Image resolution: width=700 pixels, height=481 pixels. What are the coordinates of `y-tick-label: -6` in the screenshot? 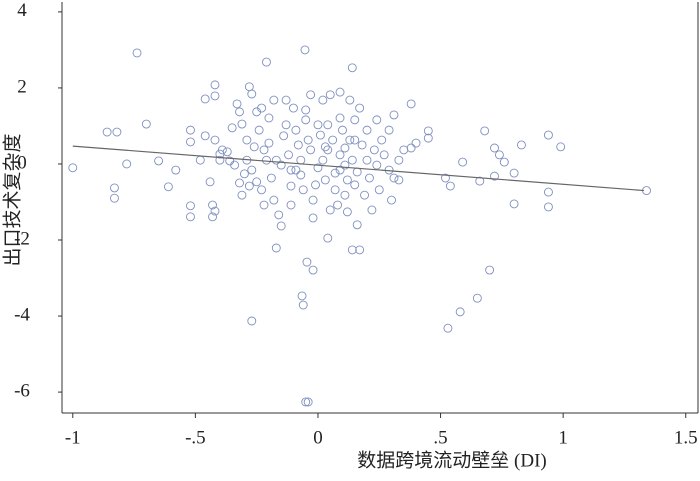 It's located at (22, 390).